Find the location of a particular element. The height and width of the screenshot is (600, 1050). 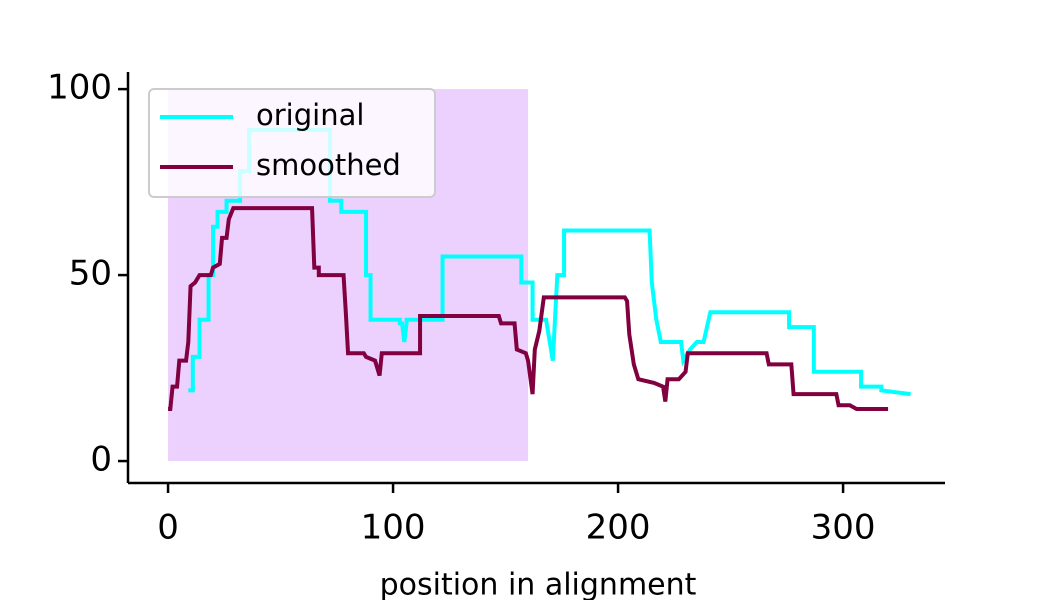

x-tick-label: 100 is located at coordinates (393, 528).